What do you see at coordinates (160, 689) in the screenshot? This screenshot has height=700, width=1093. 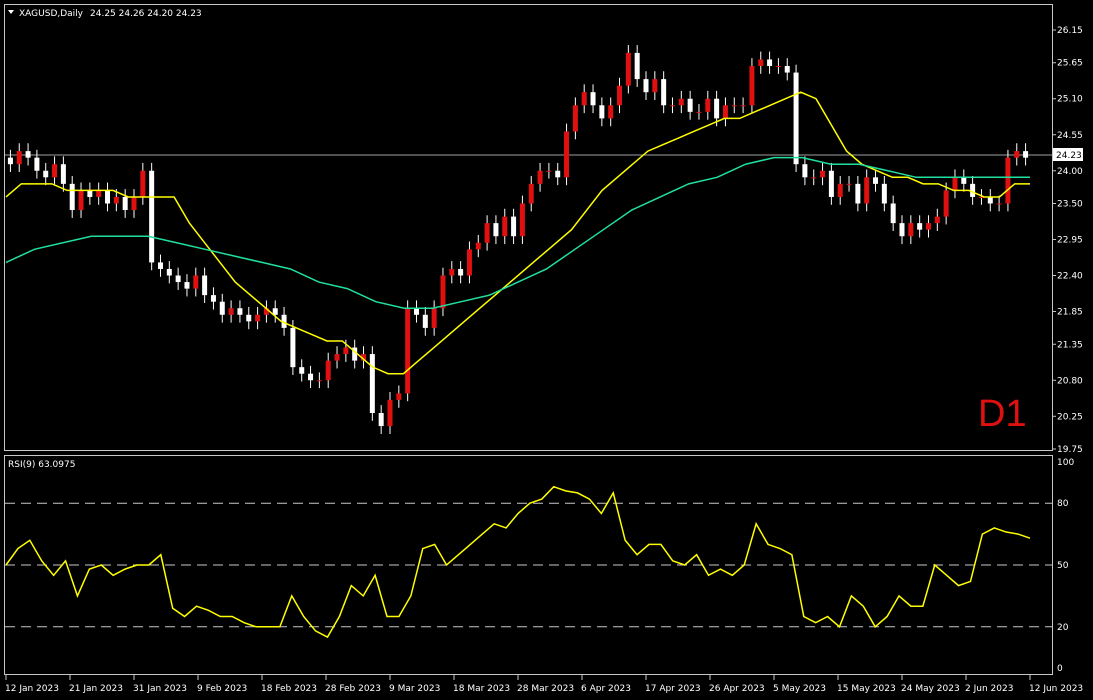 I see `date-label: 31 Jan 2023` at bounding box center [160, 689].